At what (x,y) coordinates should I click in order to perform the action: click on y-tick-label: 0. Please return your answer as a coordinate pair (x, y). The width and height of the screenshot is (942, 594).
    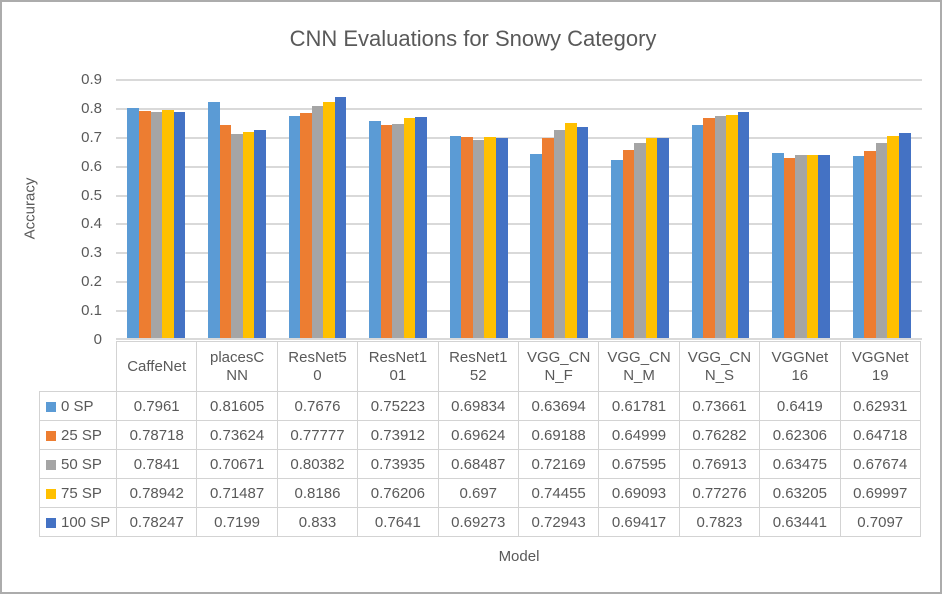
    Looking at the image, I should click on (97, 339).